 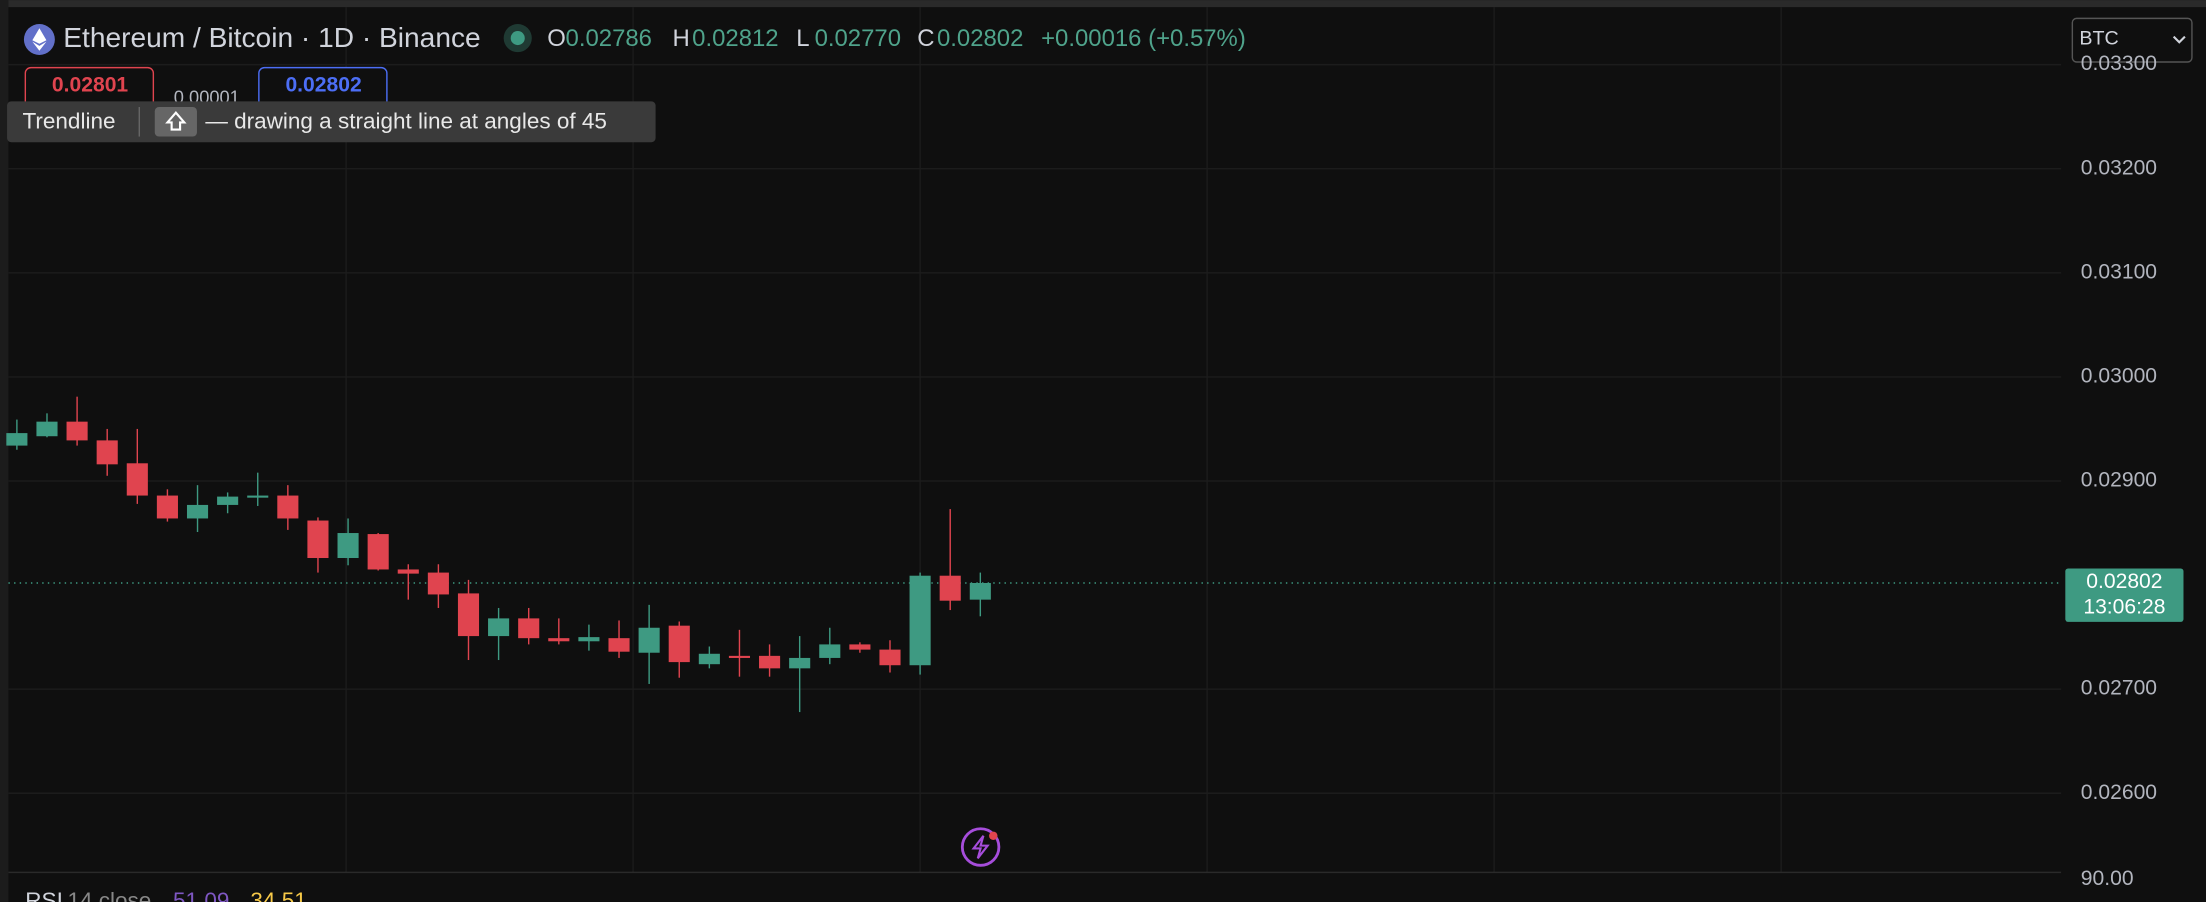 What do you see at coordinates (1143, 38) in the screenshot?
I see `change: +0.00016 (+0.57%)` at bounding box center [1143, 38].